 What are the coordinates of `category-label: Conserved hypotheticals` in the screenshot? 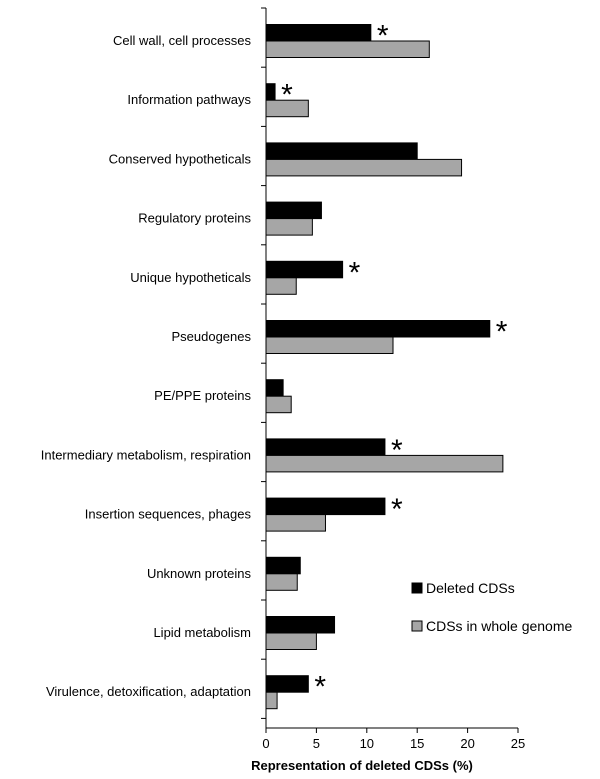 It's located at (180, 158).